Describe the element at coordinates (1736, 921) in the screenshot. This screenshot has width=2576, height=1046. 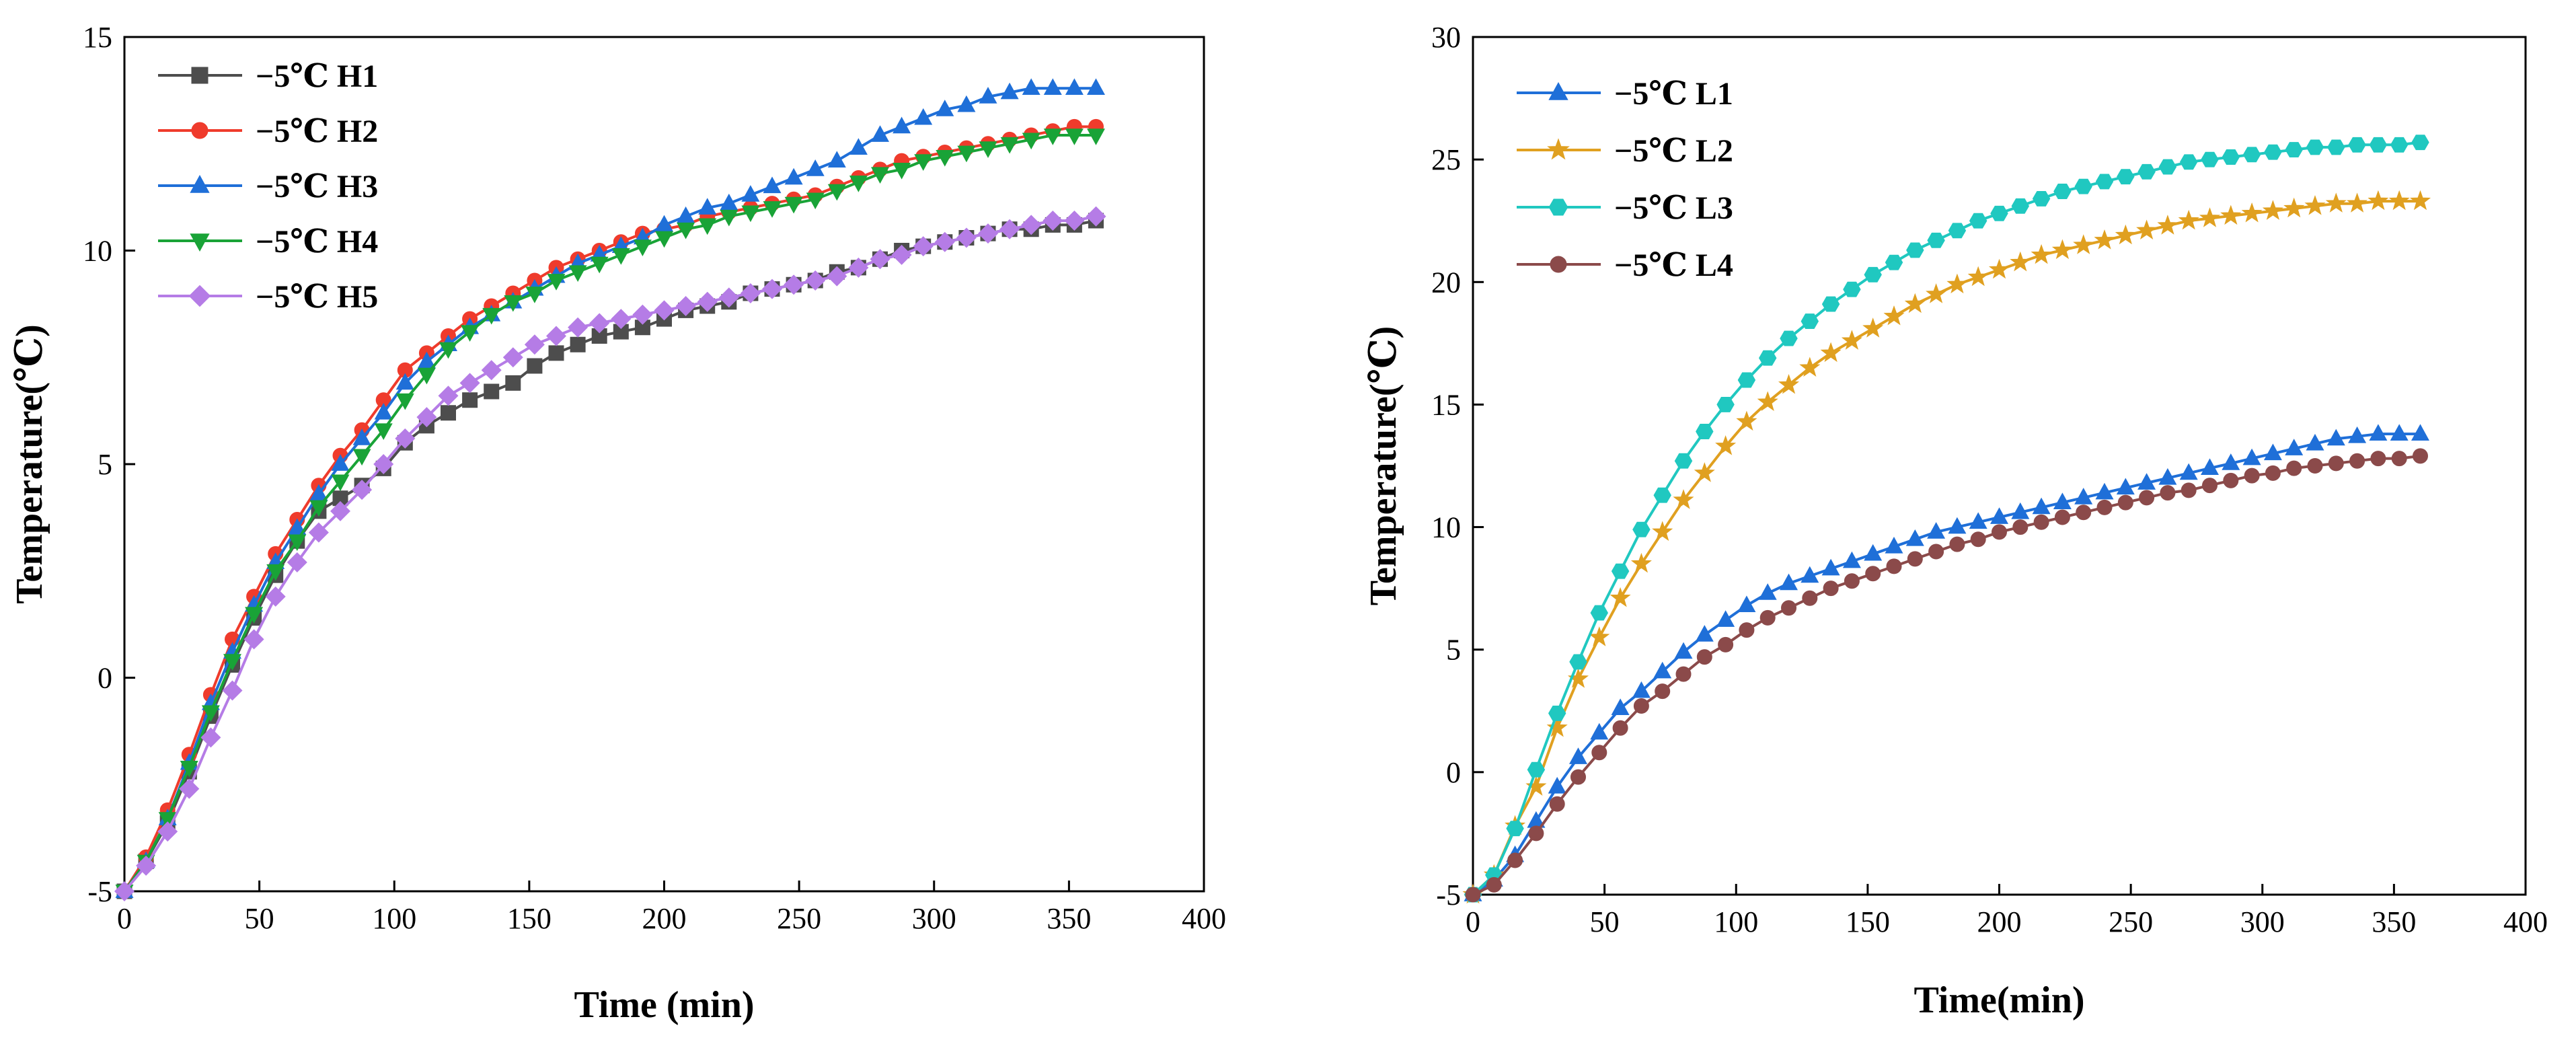
I see `x-tick-label: 100` at that location.